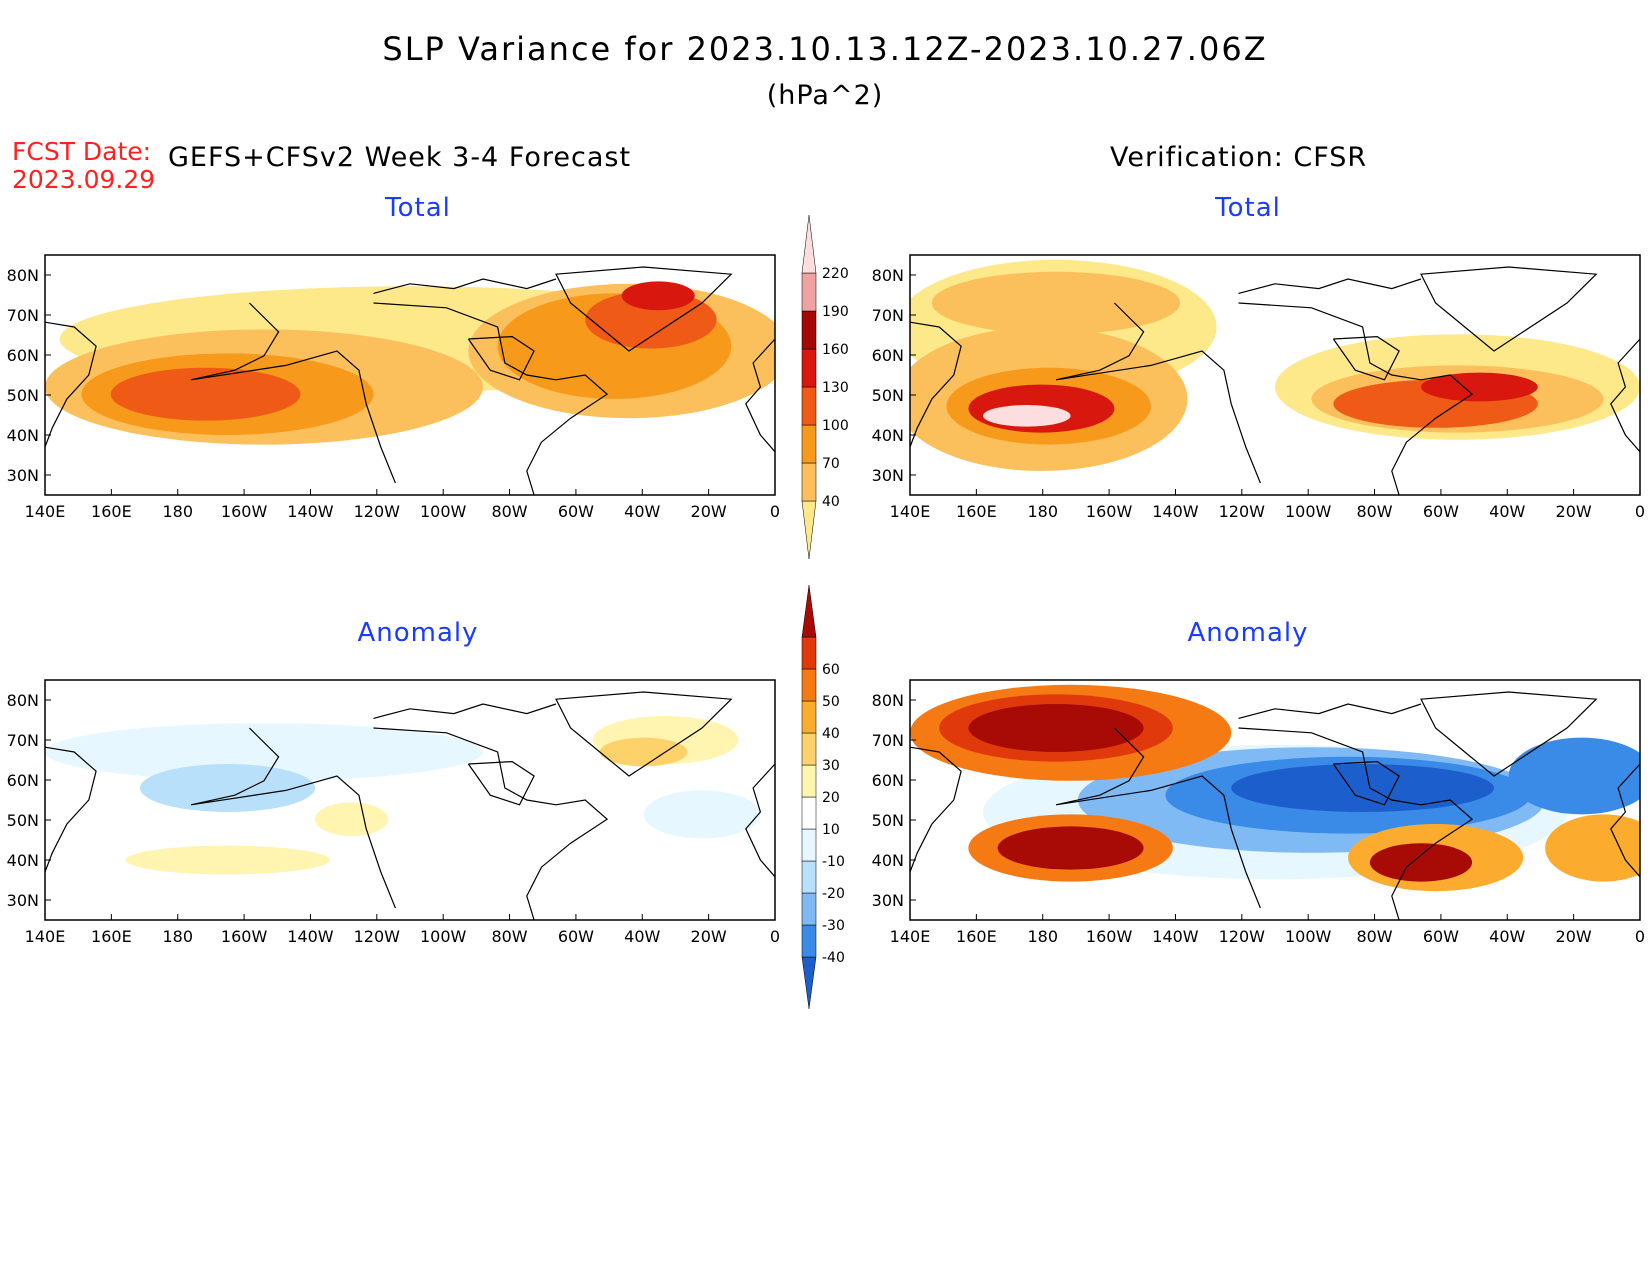 This screenshot has width=1650, height=1275. Describe the element at coordinates (509, 511) in the screenshot. I see `lon-label: 80W` at that location.